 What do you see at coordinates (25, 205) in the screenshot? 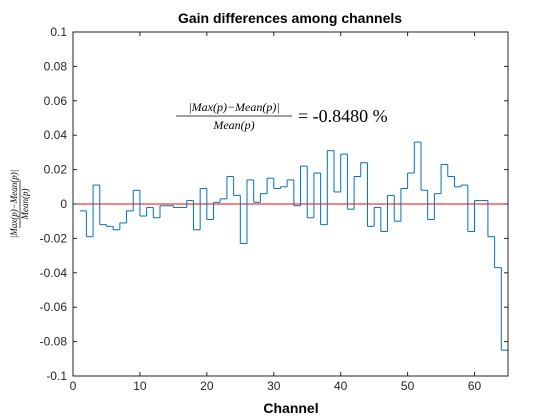
I see `y-axis-label-denominator: Mean(p)` at bounding box center [25, 205].